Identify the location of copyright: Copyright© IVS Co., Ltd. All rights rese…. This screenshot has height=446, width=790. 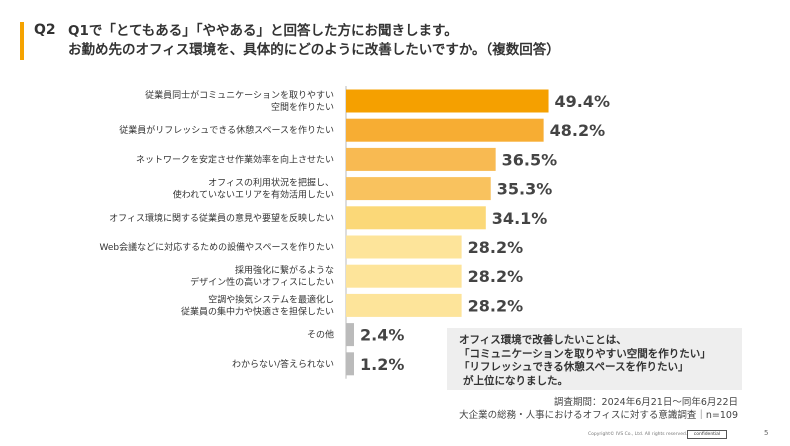
(638, 434).